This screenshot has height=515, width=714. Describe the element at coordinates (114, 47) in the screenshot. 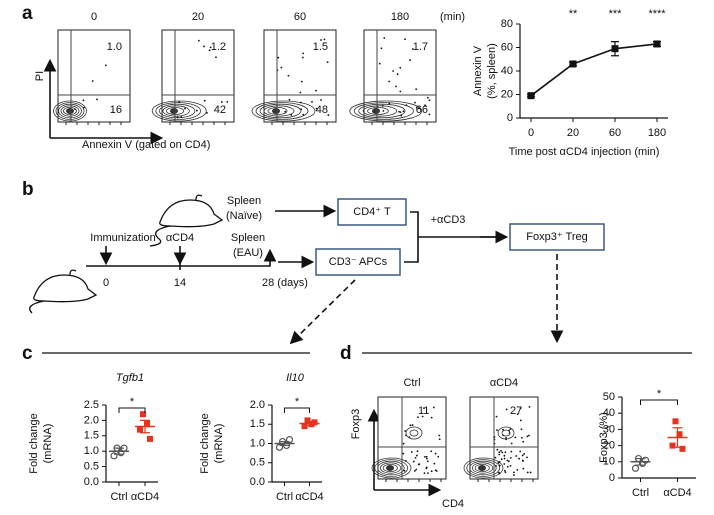

I see `quadrant-value: 1.0` at that location.